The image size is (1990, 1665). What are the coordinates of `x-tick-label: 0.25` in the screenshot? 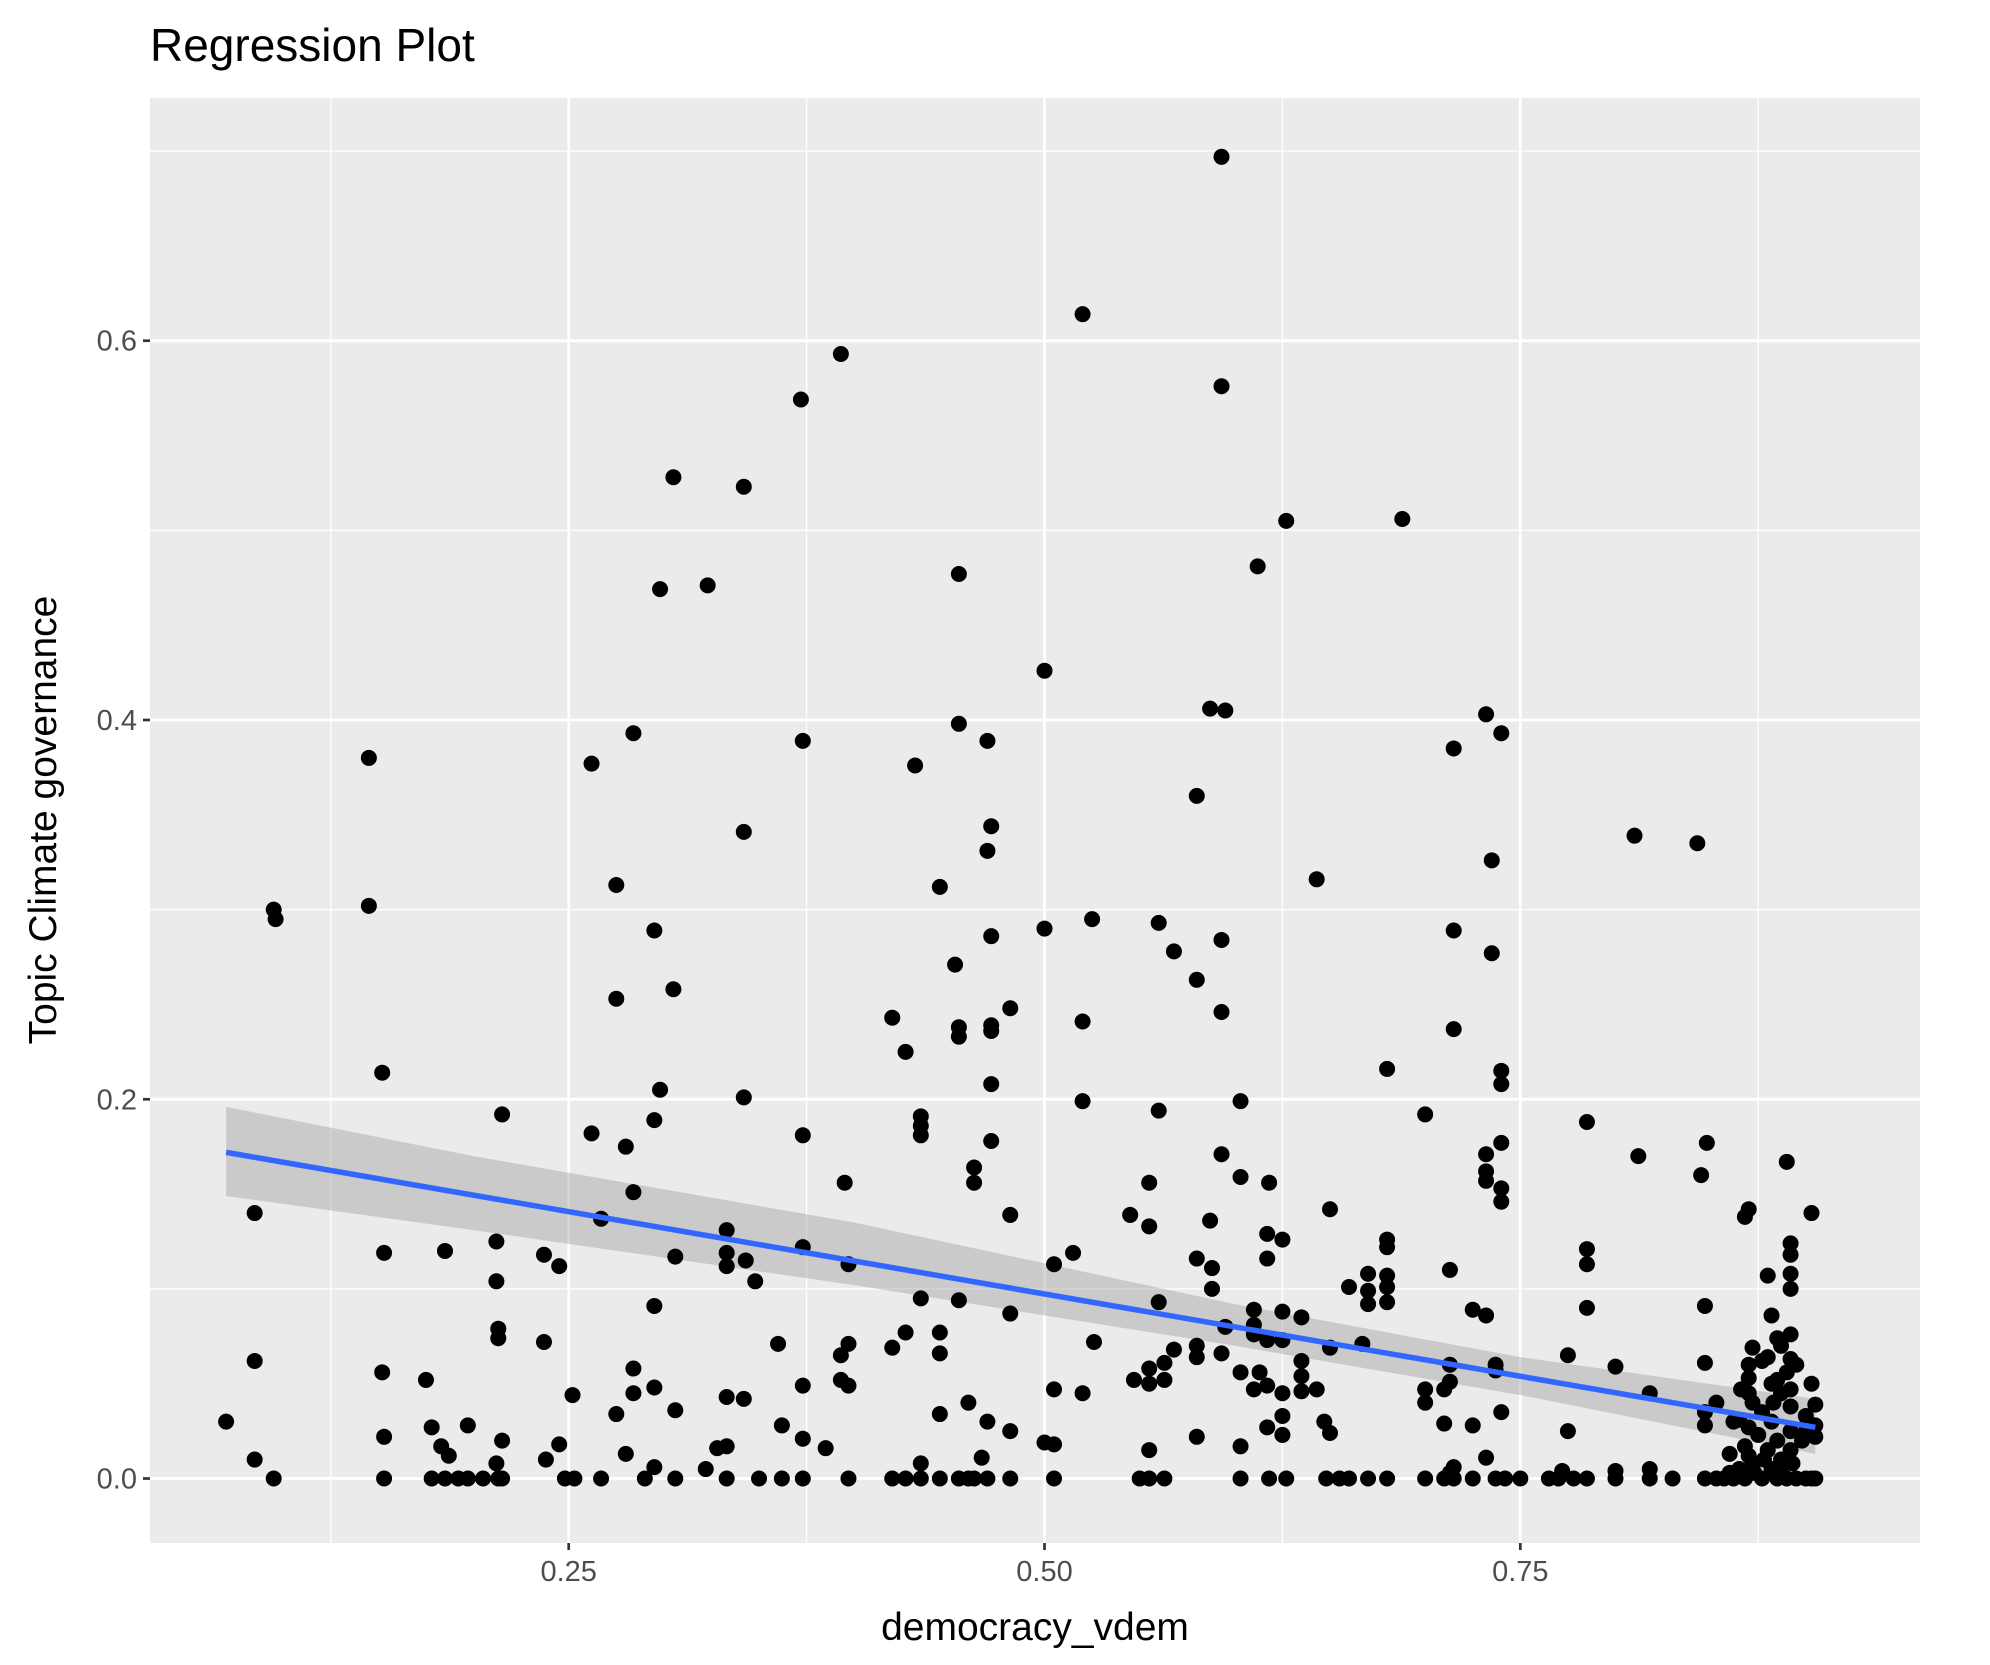 It's located at (568, 1572).